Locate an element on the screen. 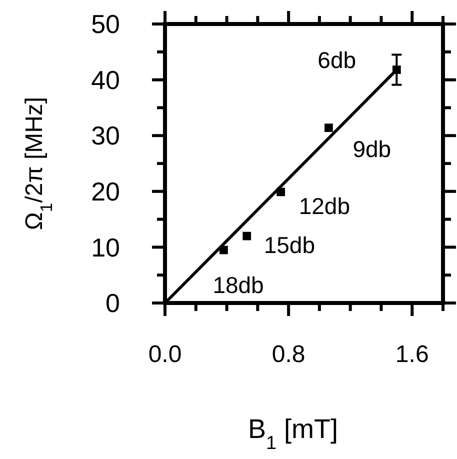  y-tick-label: 50 is located at coordinates (105, 24).